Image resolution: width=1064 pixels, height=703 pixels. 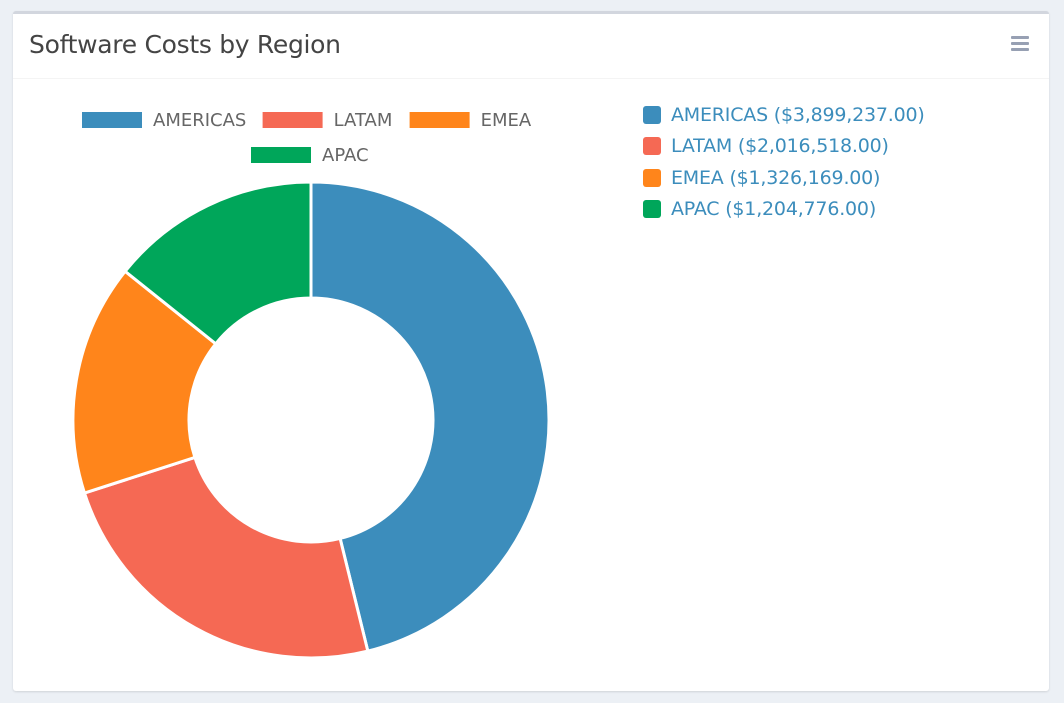 I want to click on legend-item-apac: APAC, so click(x=310, y=155).